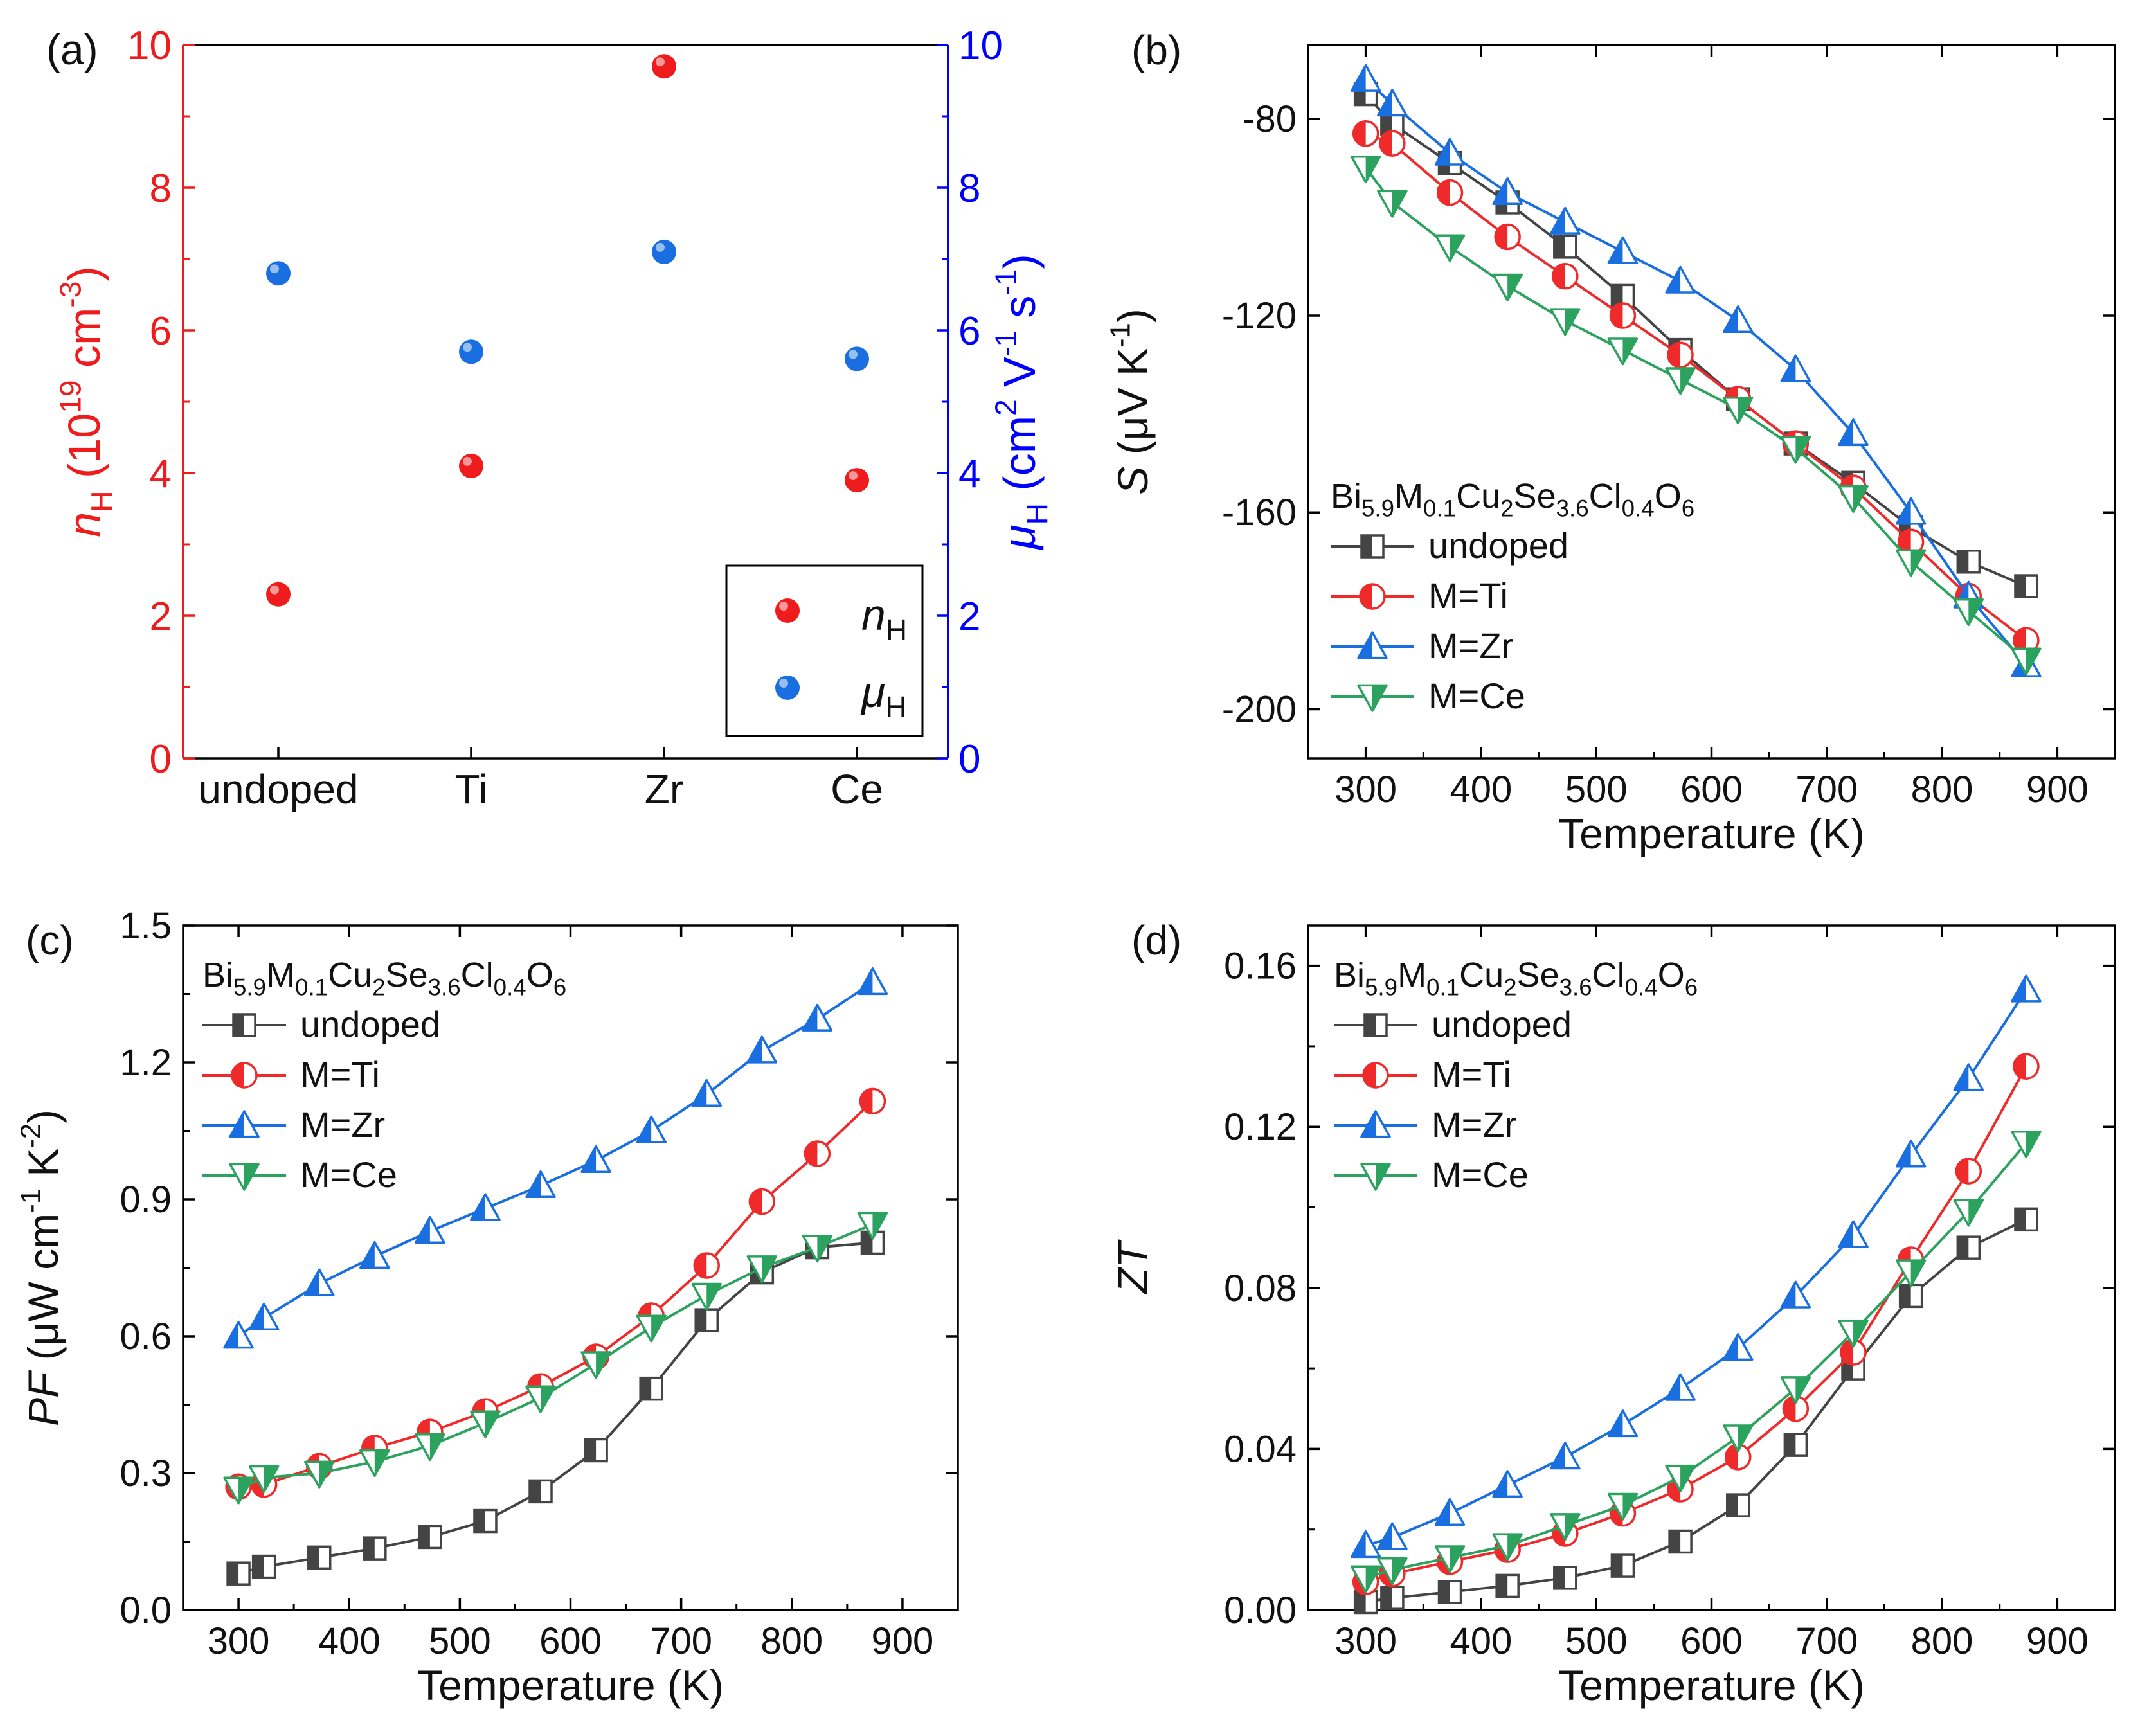 The image size is (2129, 1736). I want to click on y-tick-label: 0.9, so click(146, 1200).